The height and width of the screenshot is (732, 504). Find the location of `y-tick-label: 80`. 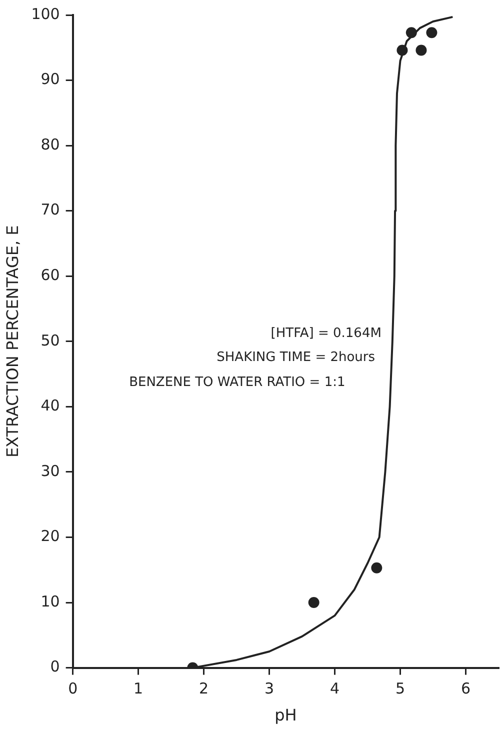

y-tick-label: 80 is located at coordinates (50, 144).